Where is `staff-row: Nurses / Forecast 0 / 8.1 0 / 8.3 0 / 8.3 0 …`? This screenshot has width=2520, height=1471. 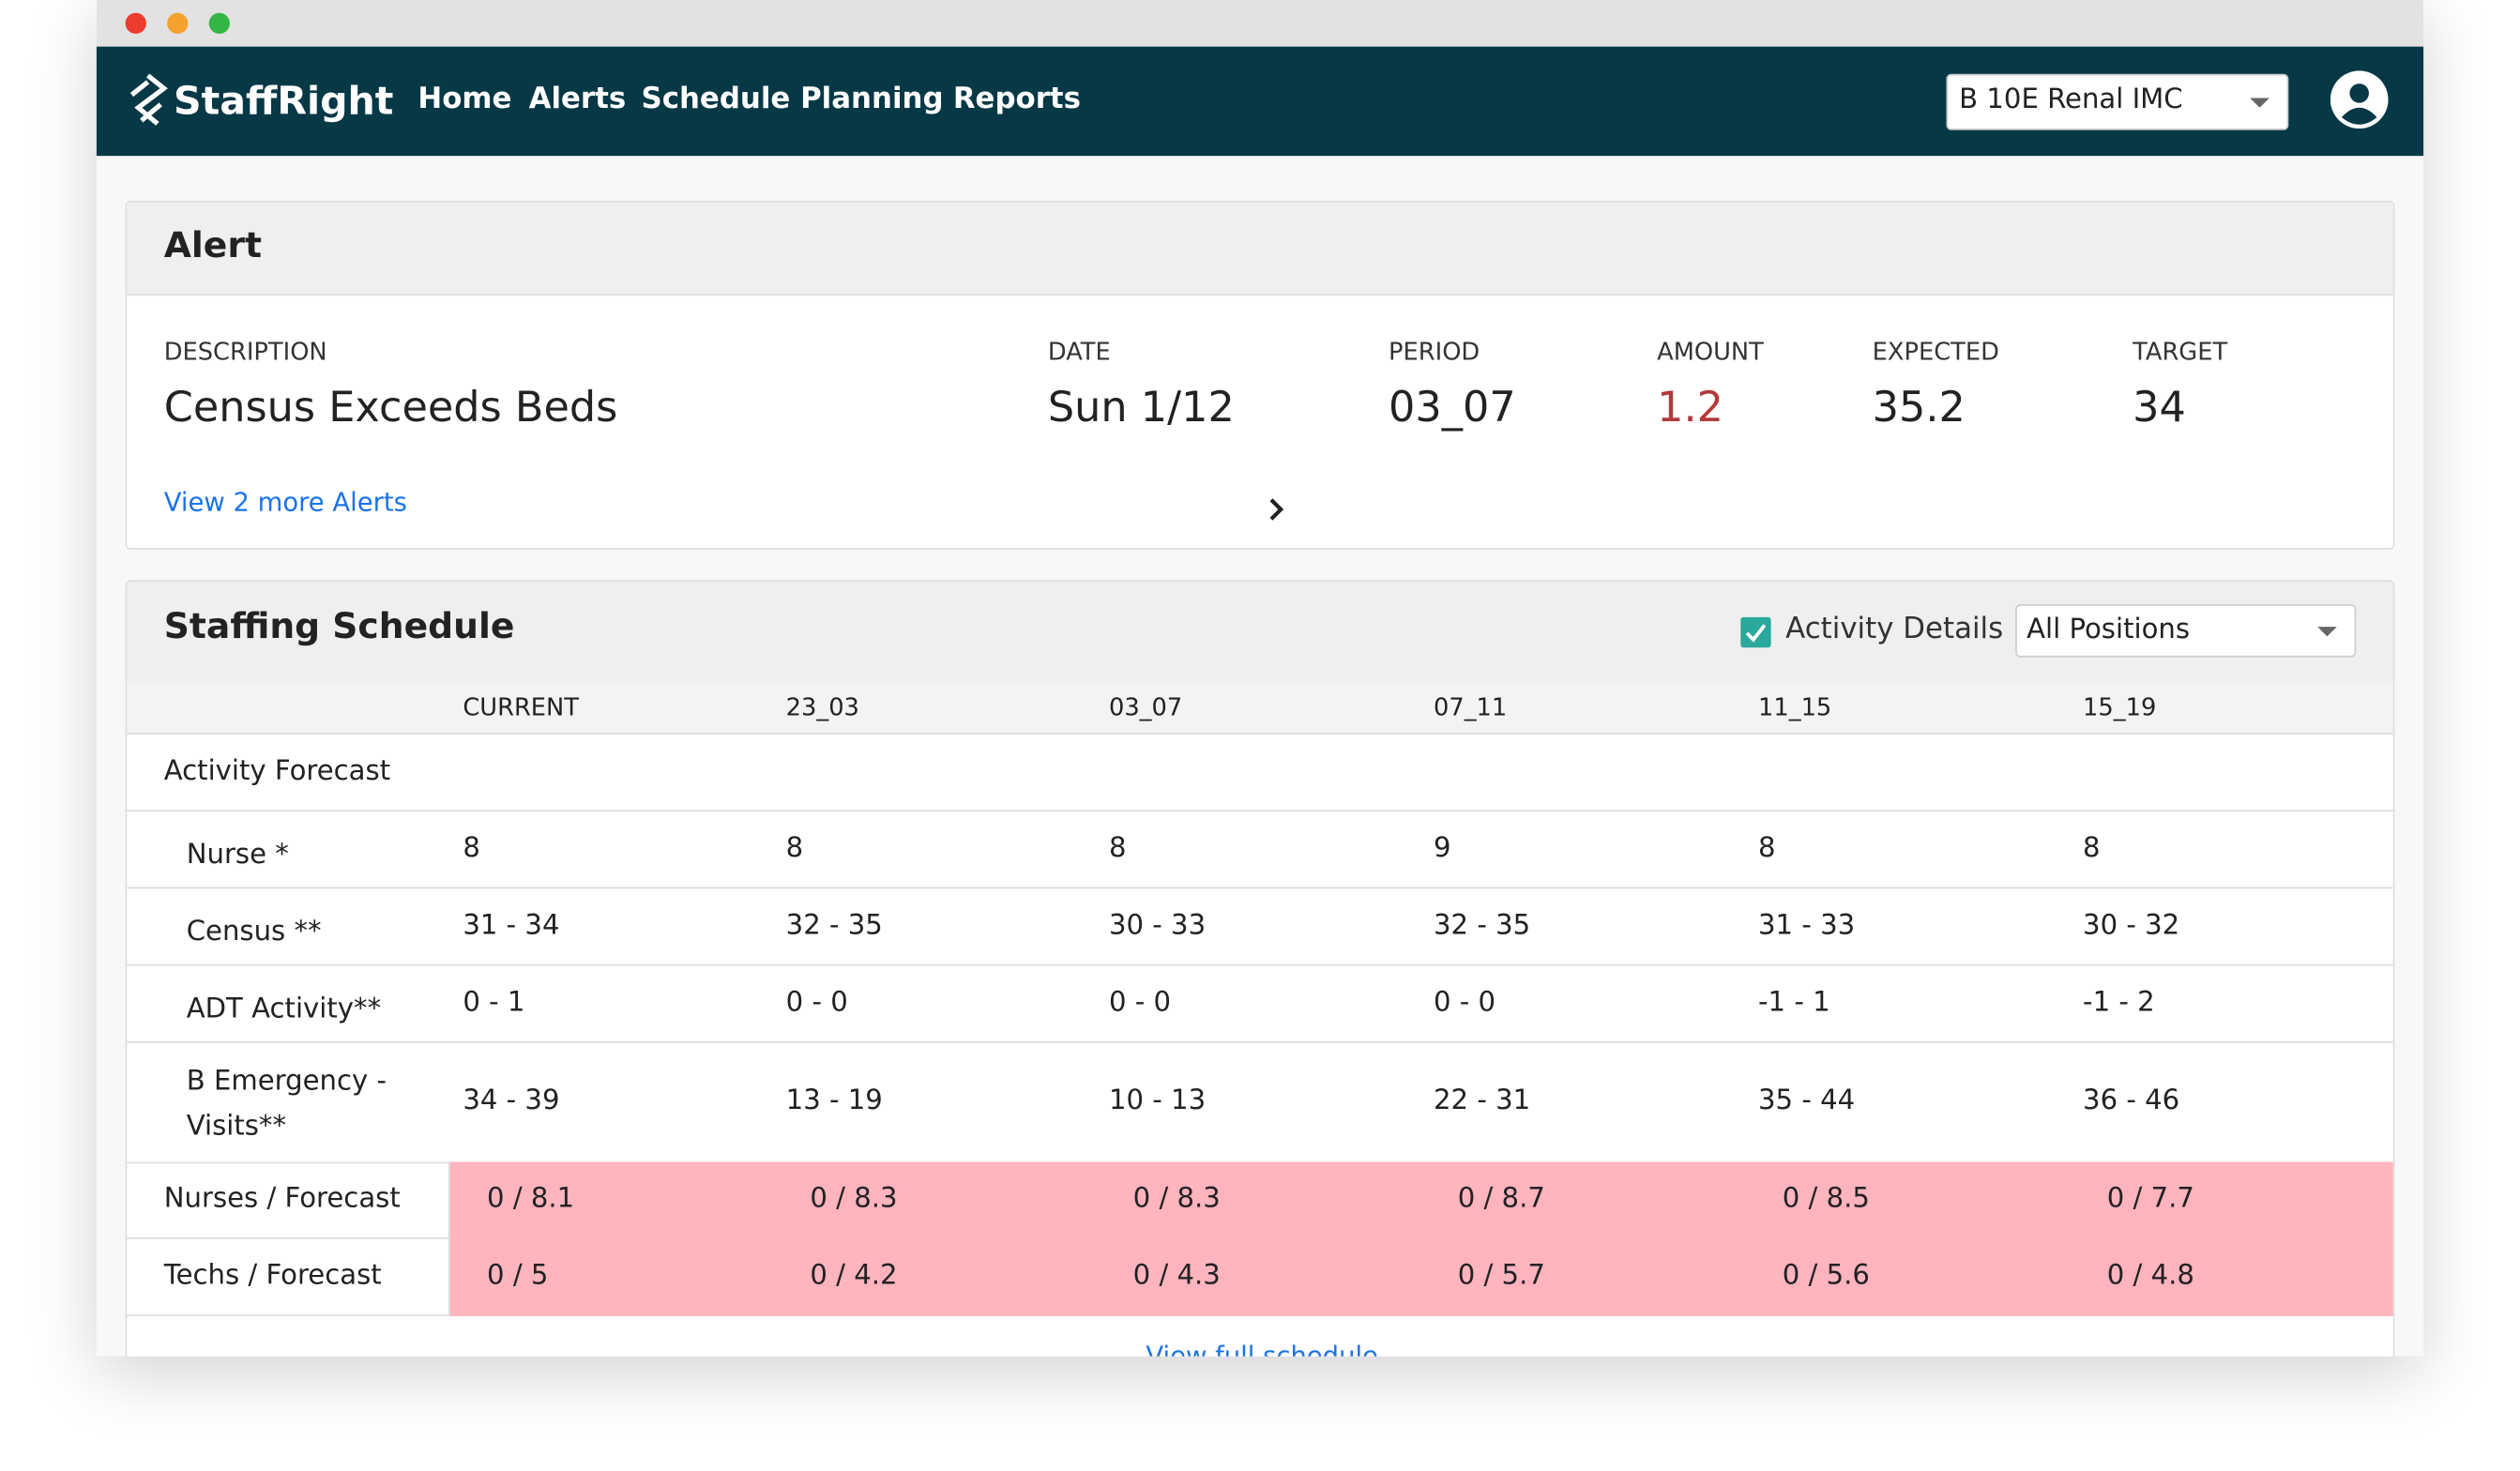 staff-row: Nurses / Forecast 0 / 8.1 0 / 8.3 0 / 8.3 0 … is located at coordinates (1260, 1200).